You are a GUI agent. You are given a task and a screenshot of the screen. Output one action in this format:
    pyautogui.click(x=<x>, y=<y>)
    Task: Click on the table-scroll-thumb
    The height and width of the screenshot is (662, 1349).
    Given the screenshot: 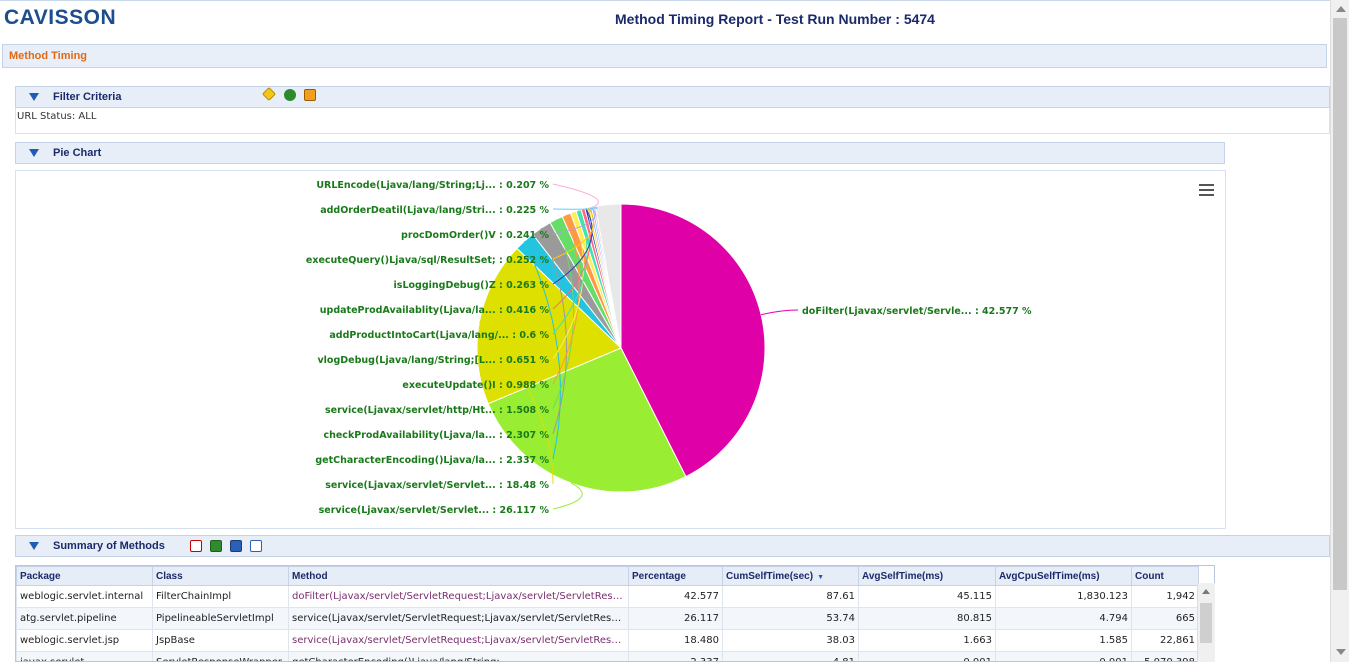 What is the action you would take?
    pyautogui.click(x=1206, y=623)
    